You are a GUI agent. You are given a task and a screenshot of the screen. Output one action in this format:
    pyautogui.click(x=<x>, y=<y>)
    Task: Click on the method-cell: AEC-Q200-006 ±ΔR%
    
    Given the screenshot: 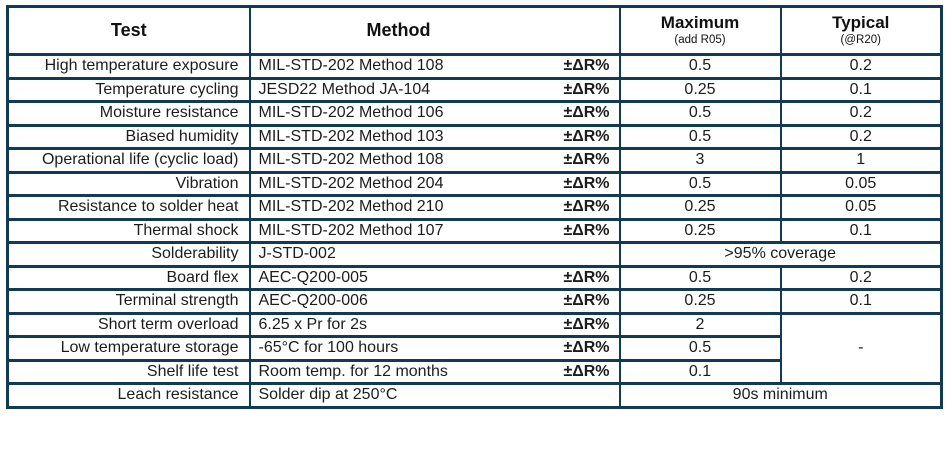 What is the action you would take?
    pyautogui.click(x=434, y=301)
    